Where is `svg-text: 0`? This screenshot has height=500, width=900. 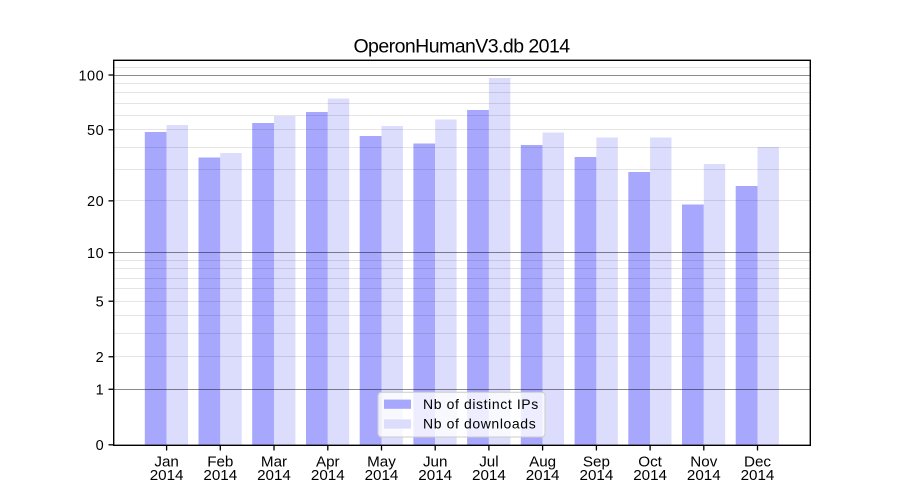 svg-text: 0 is located at coordinates (100, 446).